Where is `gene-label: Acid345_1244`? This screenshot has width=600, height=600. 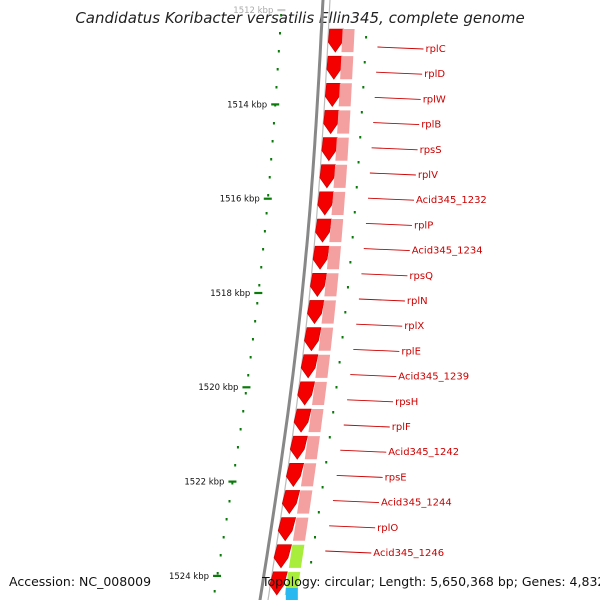 gene-label: Acid345_1244 is located at coordinates (416, 503).